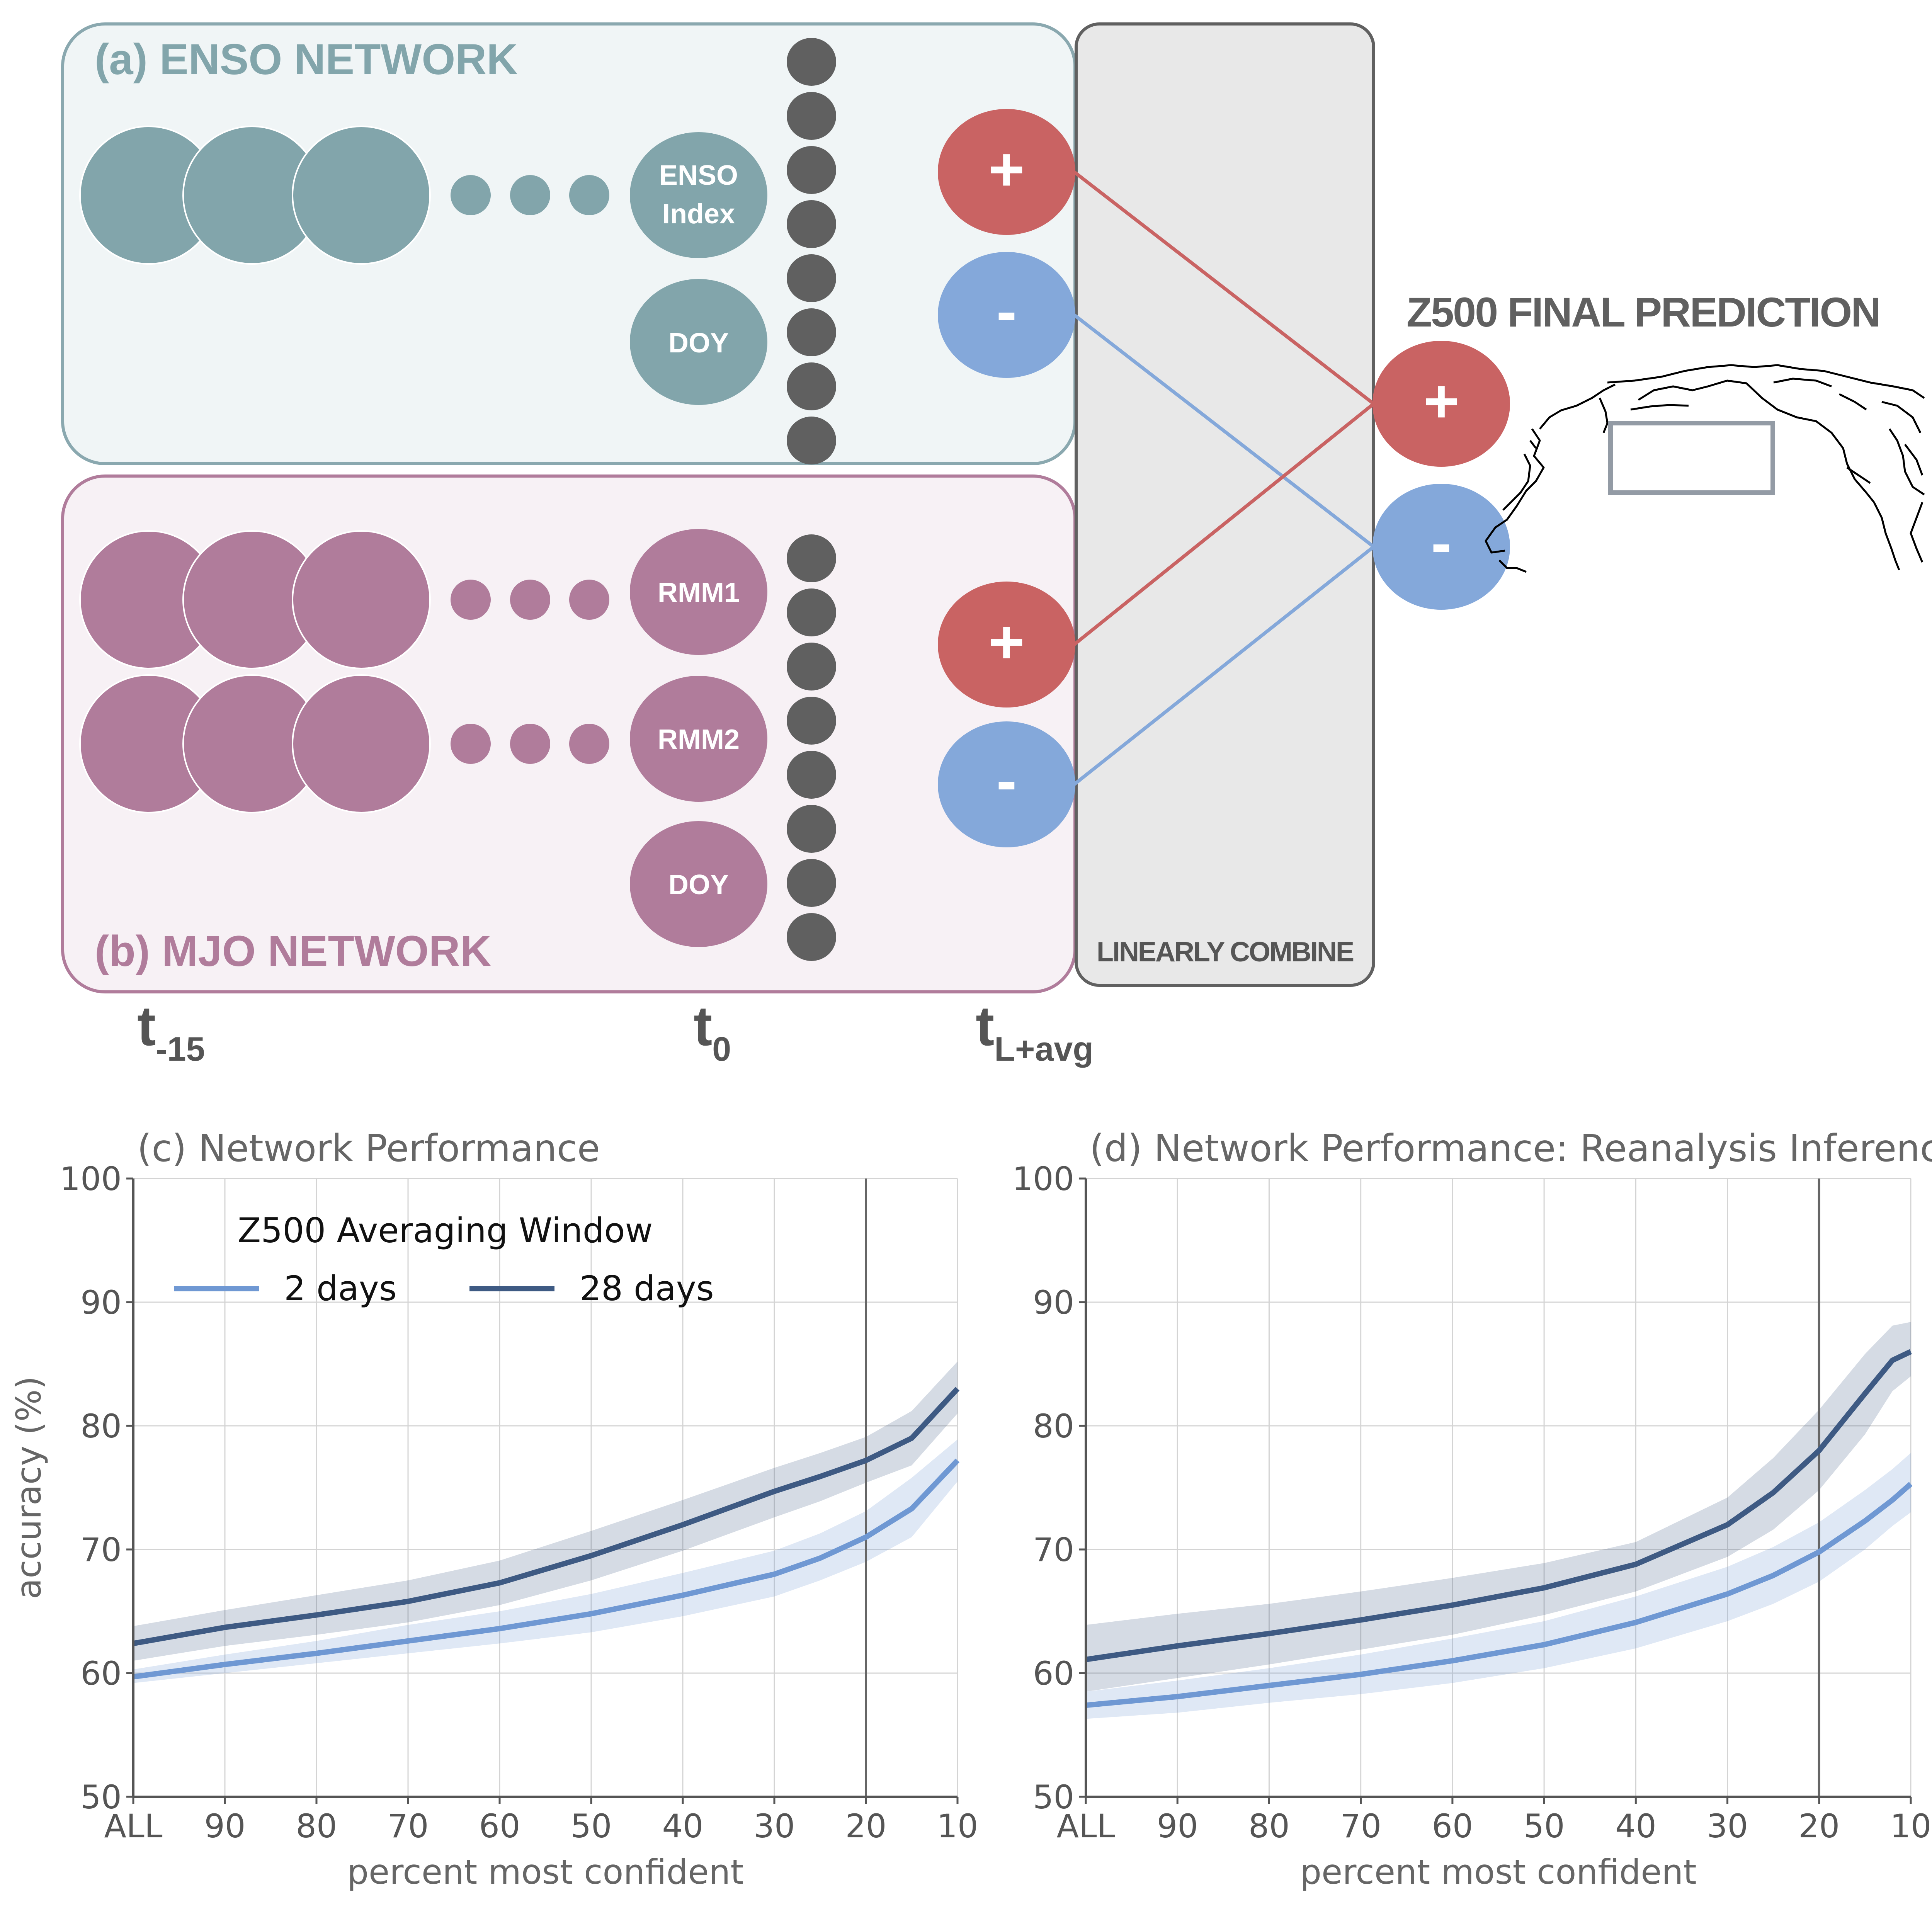 This screenshot has height=1932, width=1932. What do you see at coordinates (589, 600) in the screenshot?
I see `rmm1-ellipsis-dot` at bounding box center [589, 600].